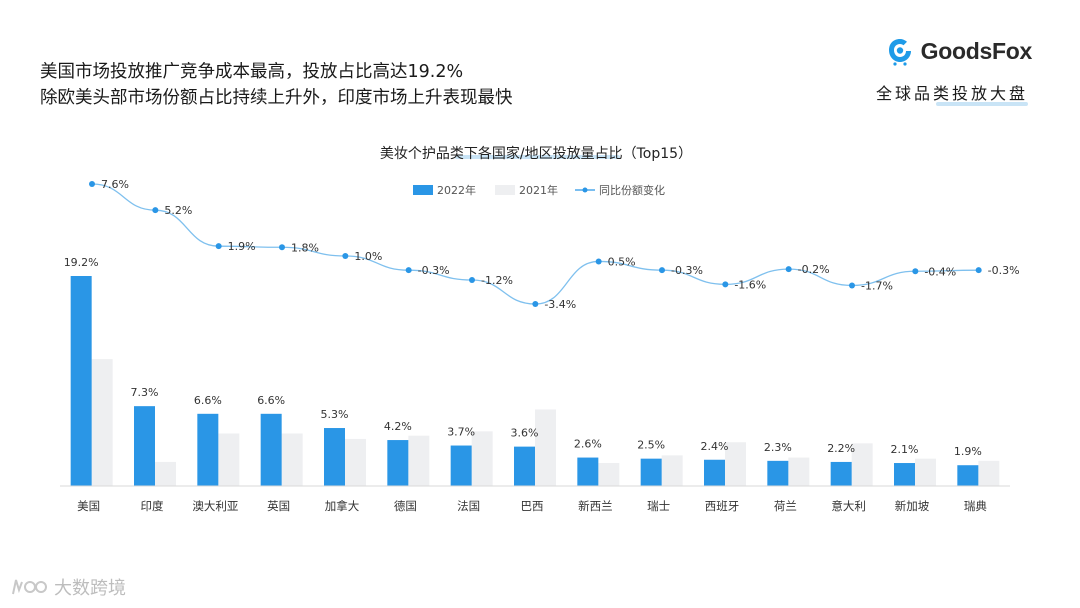  I want to click on dashujk-logo-icon, so click(29, 587).